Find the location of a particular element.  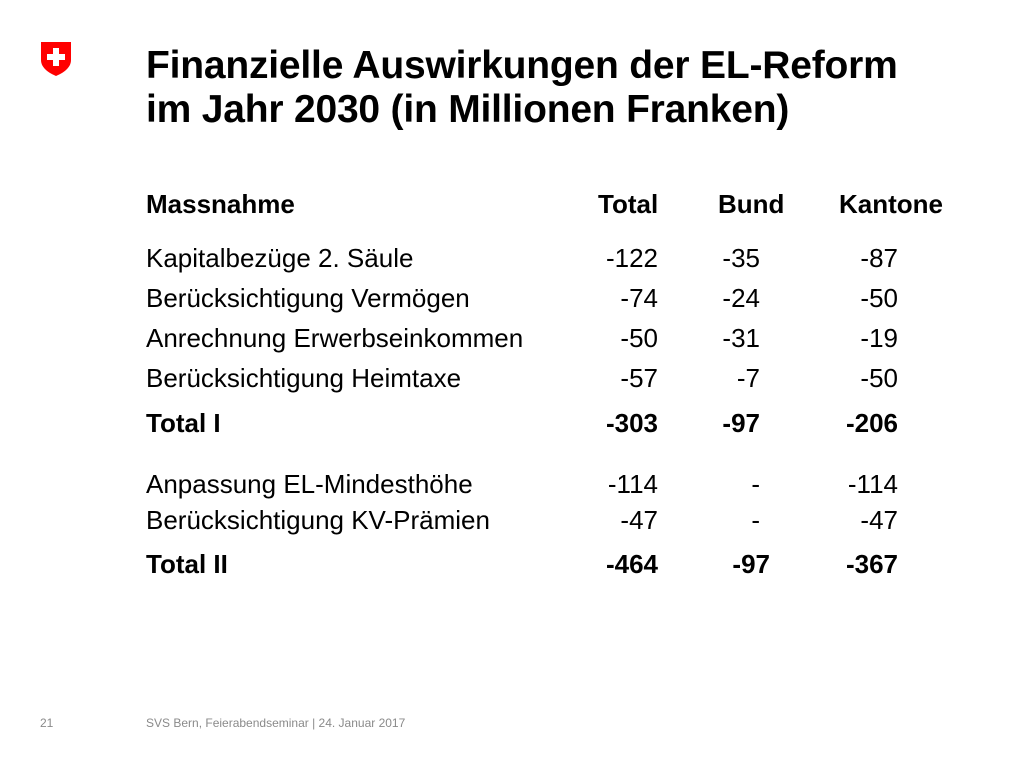

row-kv-praemien-name: Berücksichtigung KV-Prämien is located at coordinates (318, 520).